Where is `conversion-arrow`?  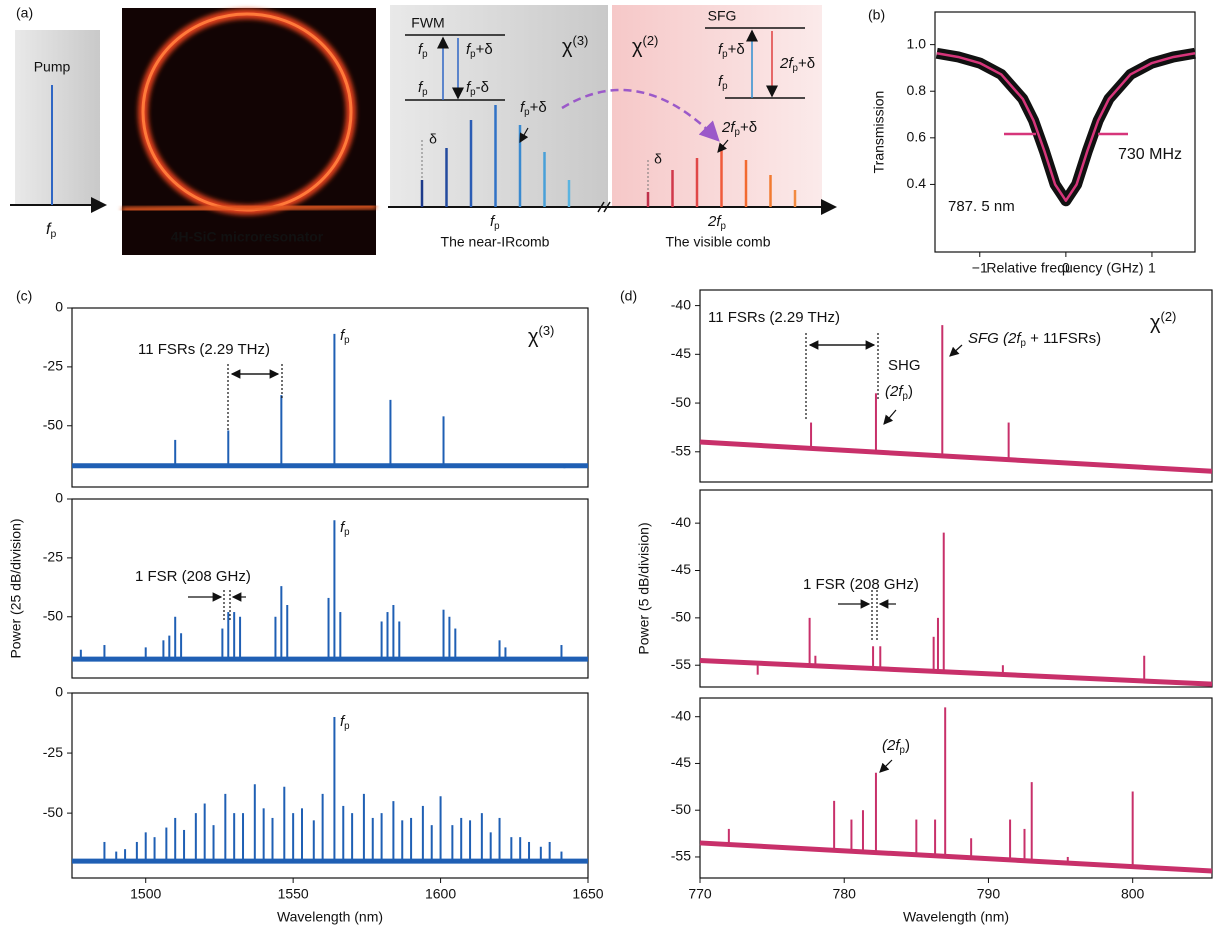 conversion-arrow is located at coordinates (640, 115).